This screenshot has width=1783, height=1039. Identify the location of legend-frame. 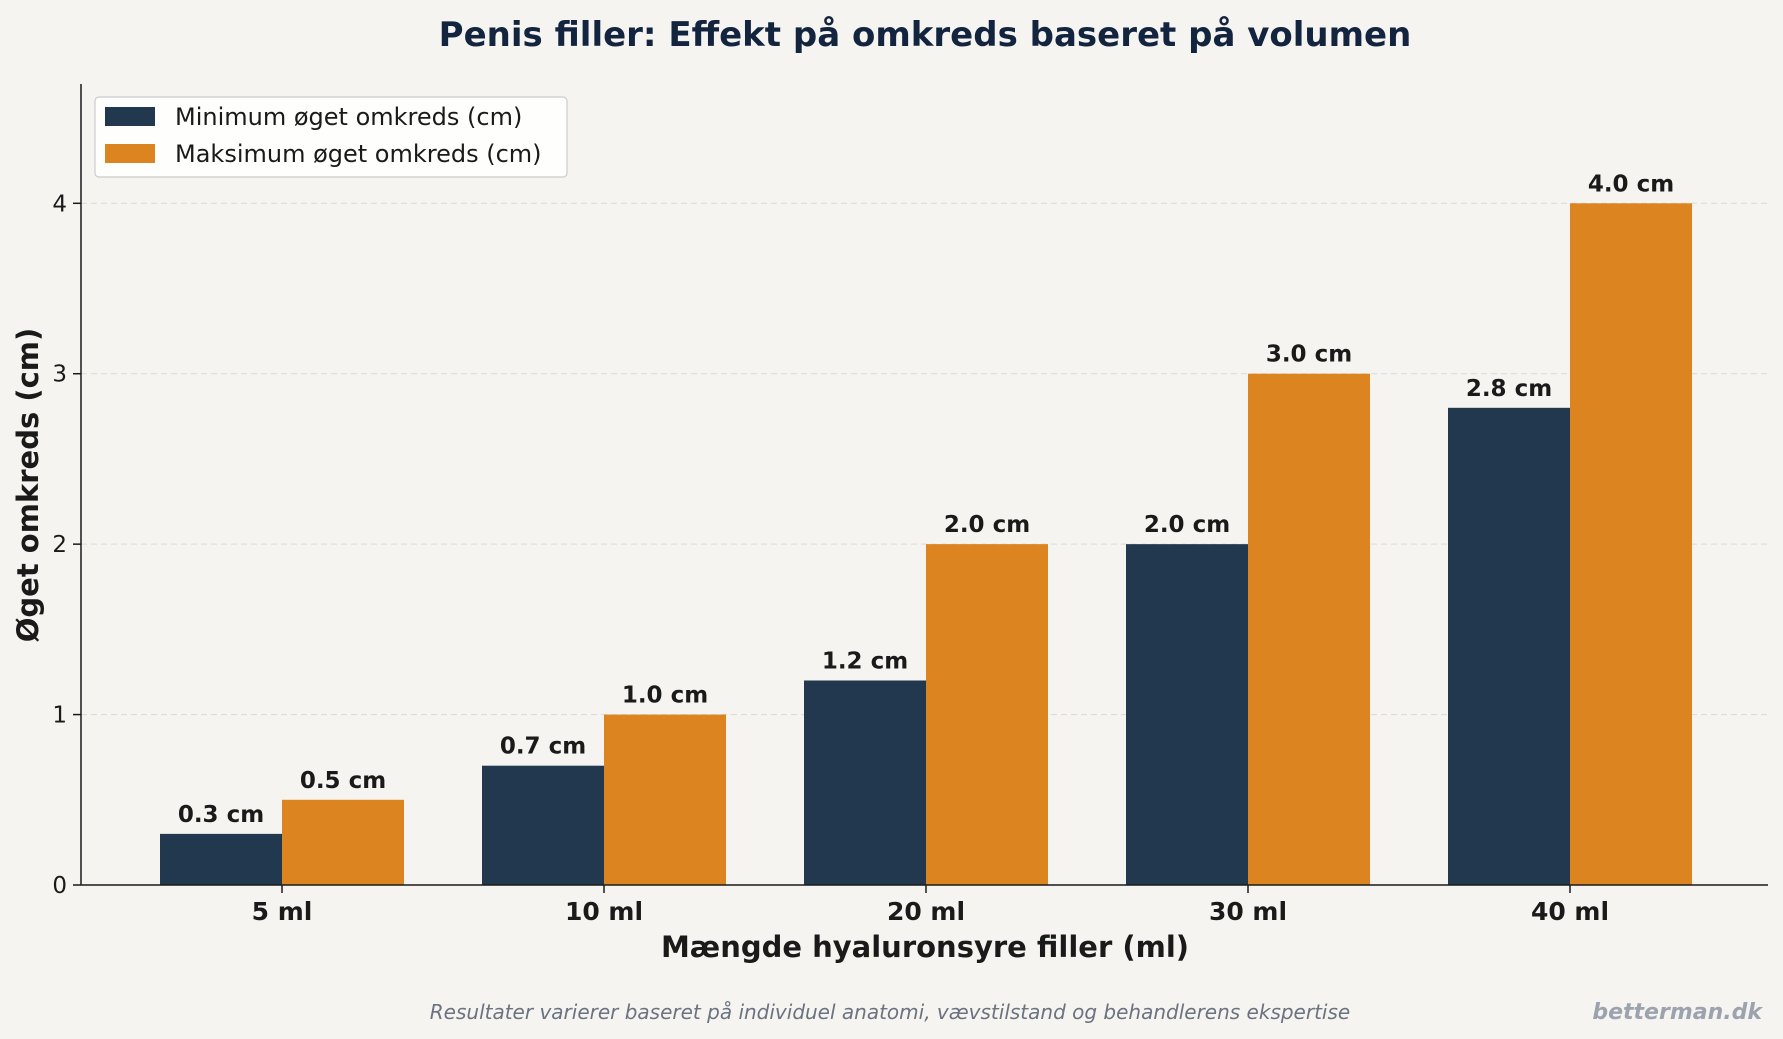
(331, 137).